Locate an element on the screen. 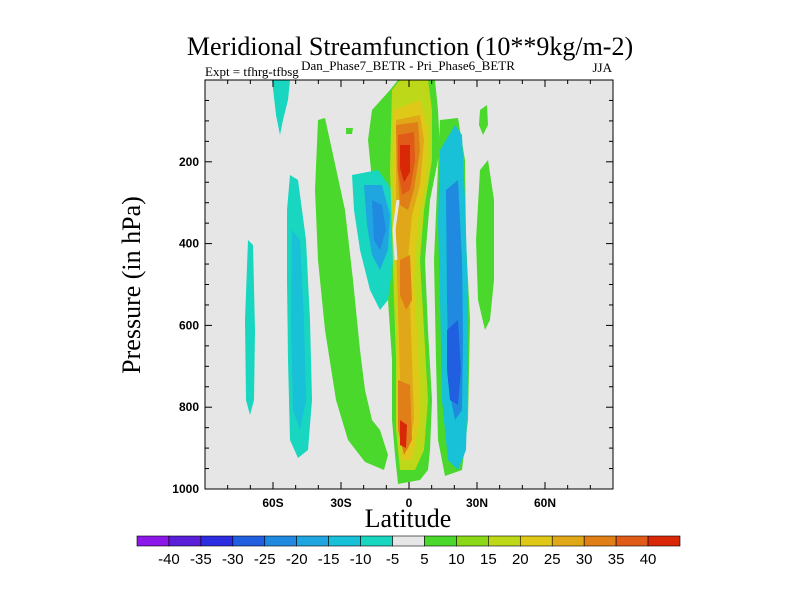 The image size is (800, 600). right-string: JJA is located at coordinates (602, 67).